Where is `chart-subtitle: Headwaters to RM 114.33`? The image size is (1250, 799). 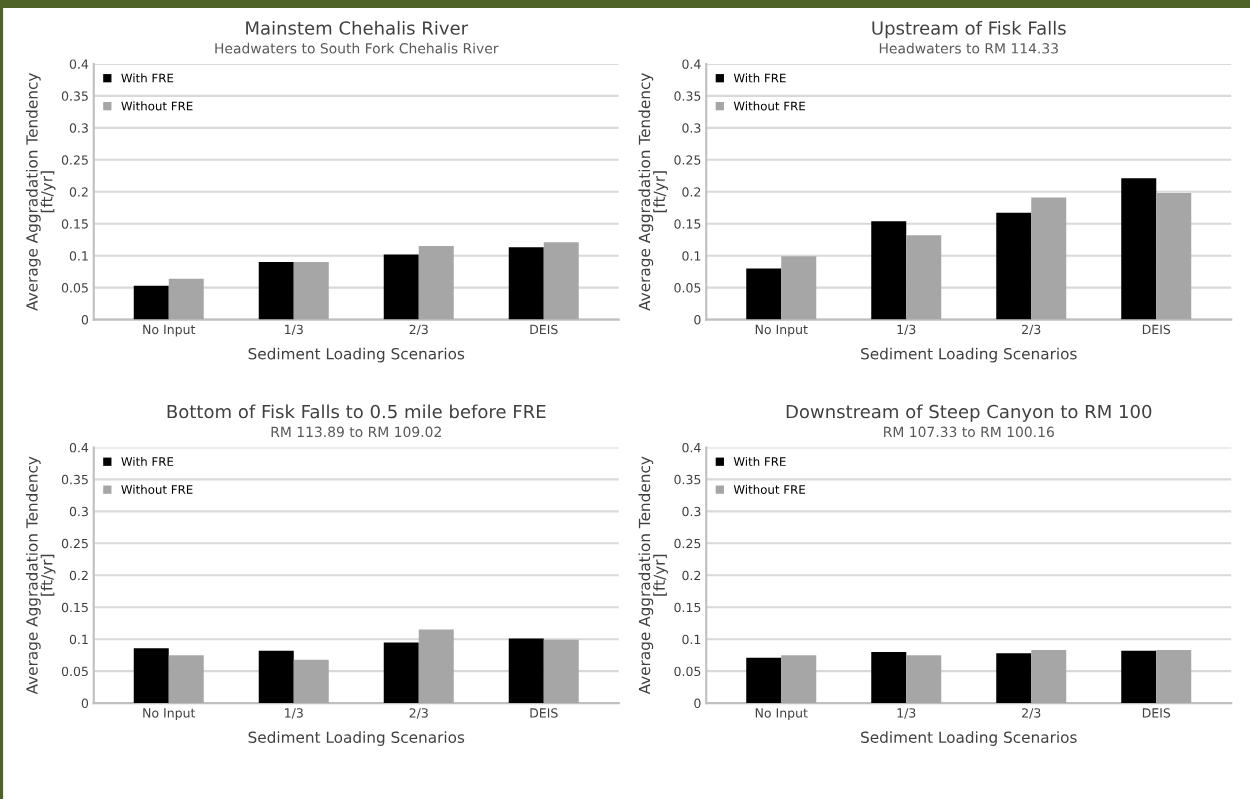
chart-subtitle: Headwaters to RM 114.33 is located at coordinates (968, 48).